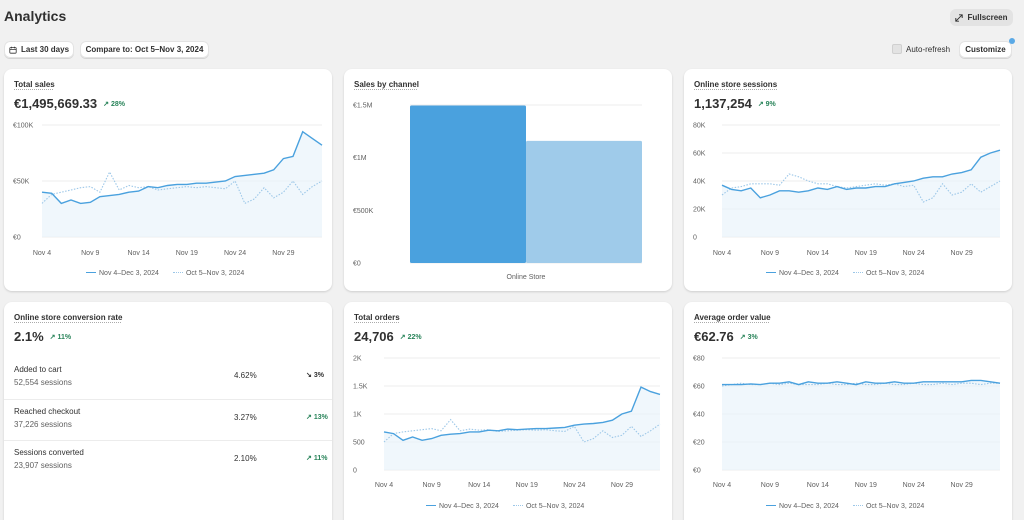 This screenshot has width=1024, height=520. I want to click on calendar-icon, so click(13, 50).